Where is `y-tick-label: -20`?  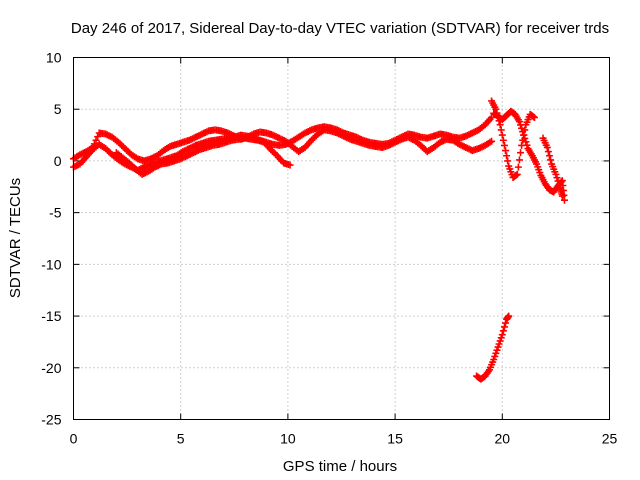
y-tick-label: -20 is located at coordinates (51, 368).